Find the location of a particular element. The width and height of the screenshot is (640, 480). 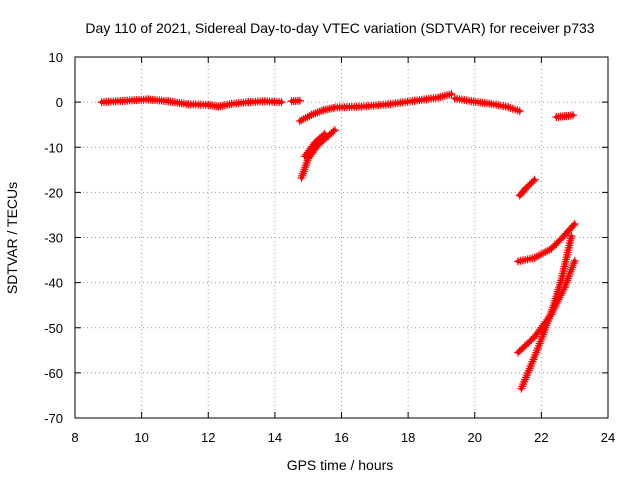

x-tick-label: 10 is located at coordinates (141, 437).